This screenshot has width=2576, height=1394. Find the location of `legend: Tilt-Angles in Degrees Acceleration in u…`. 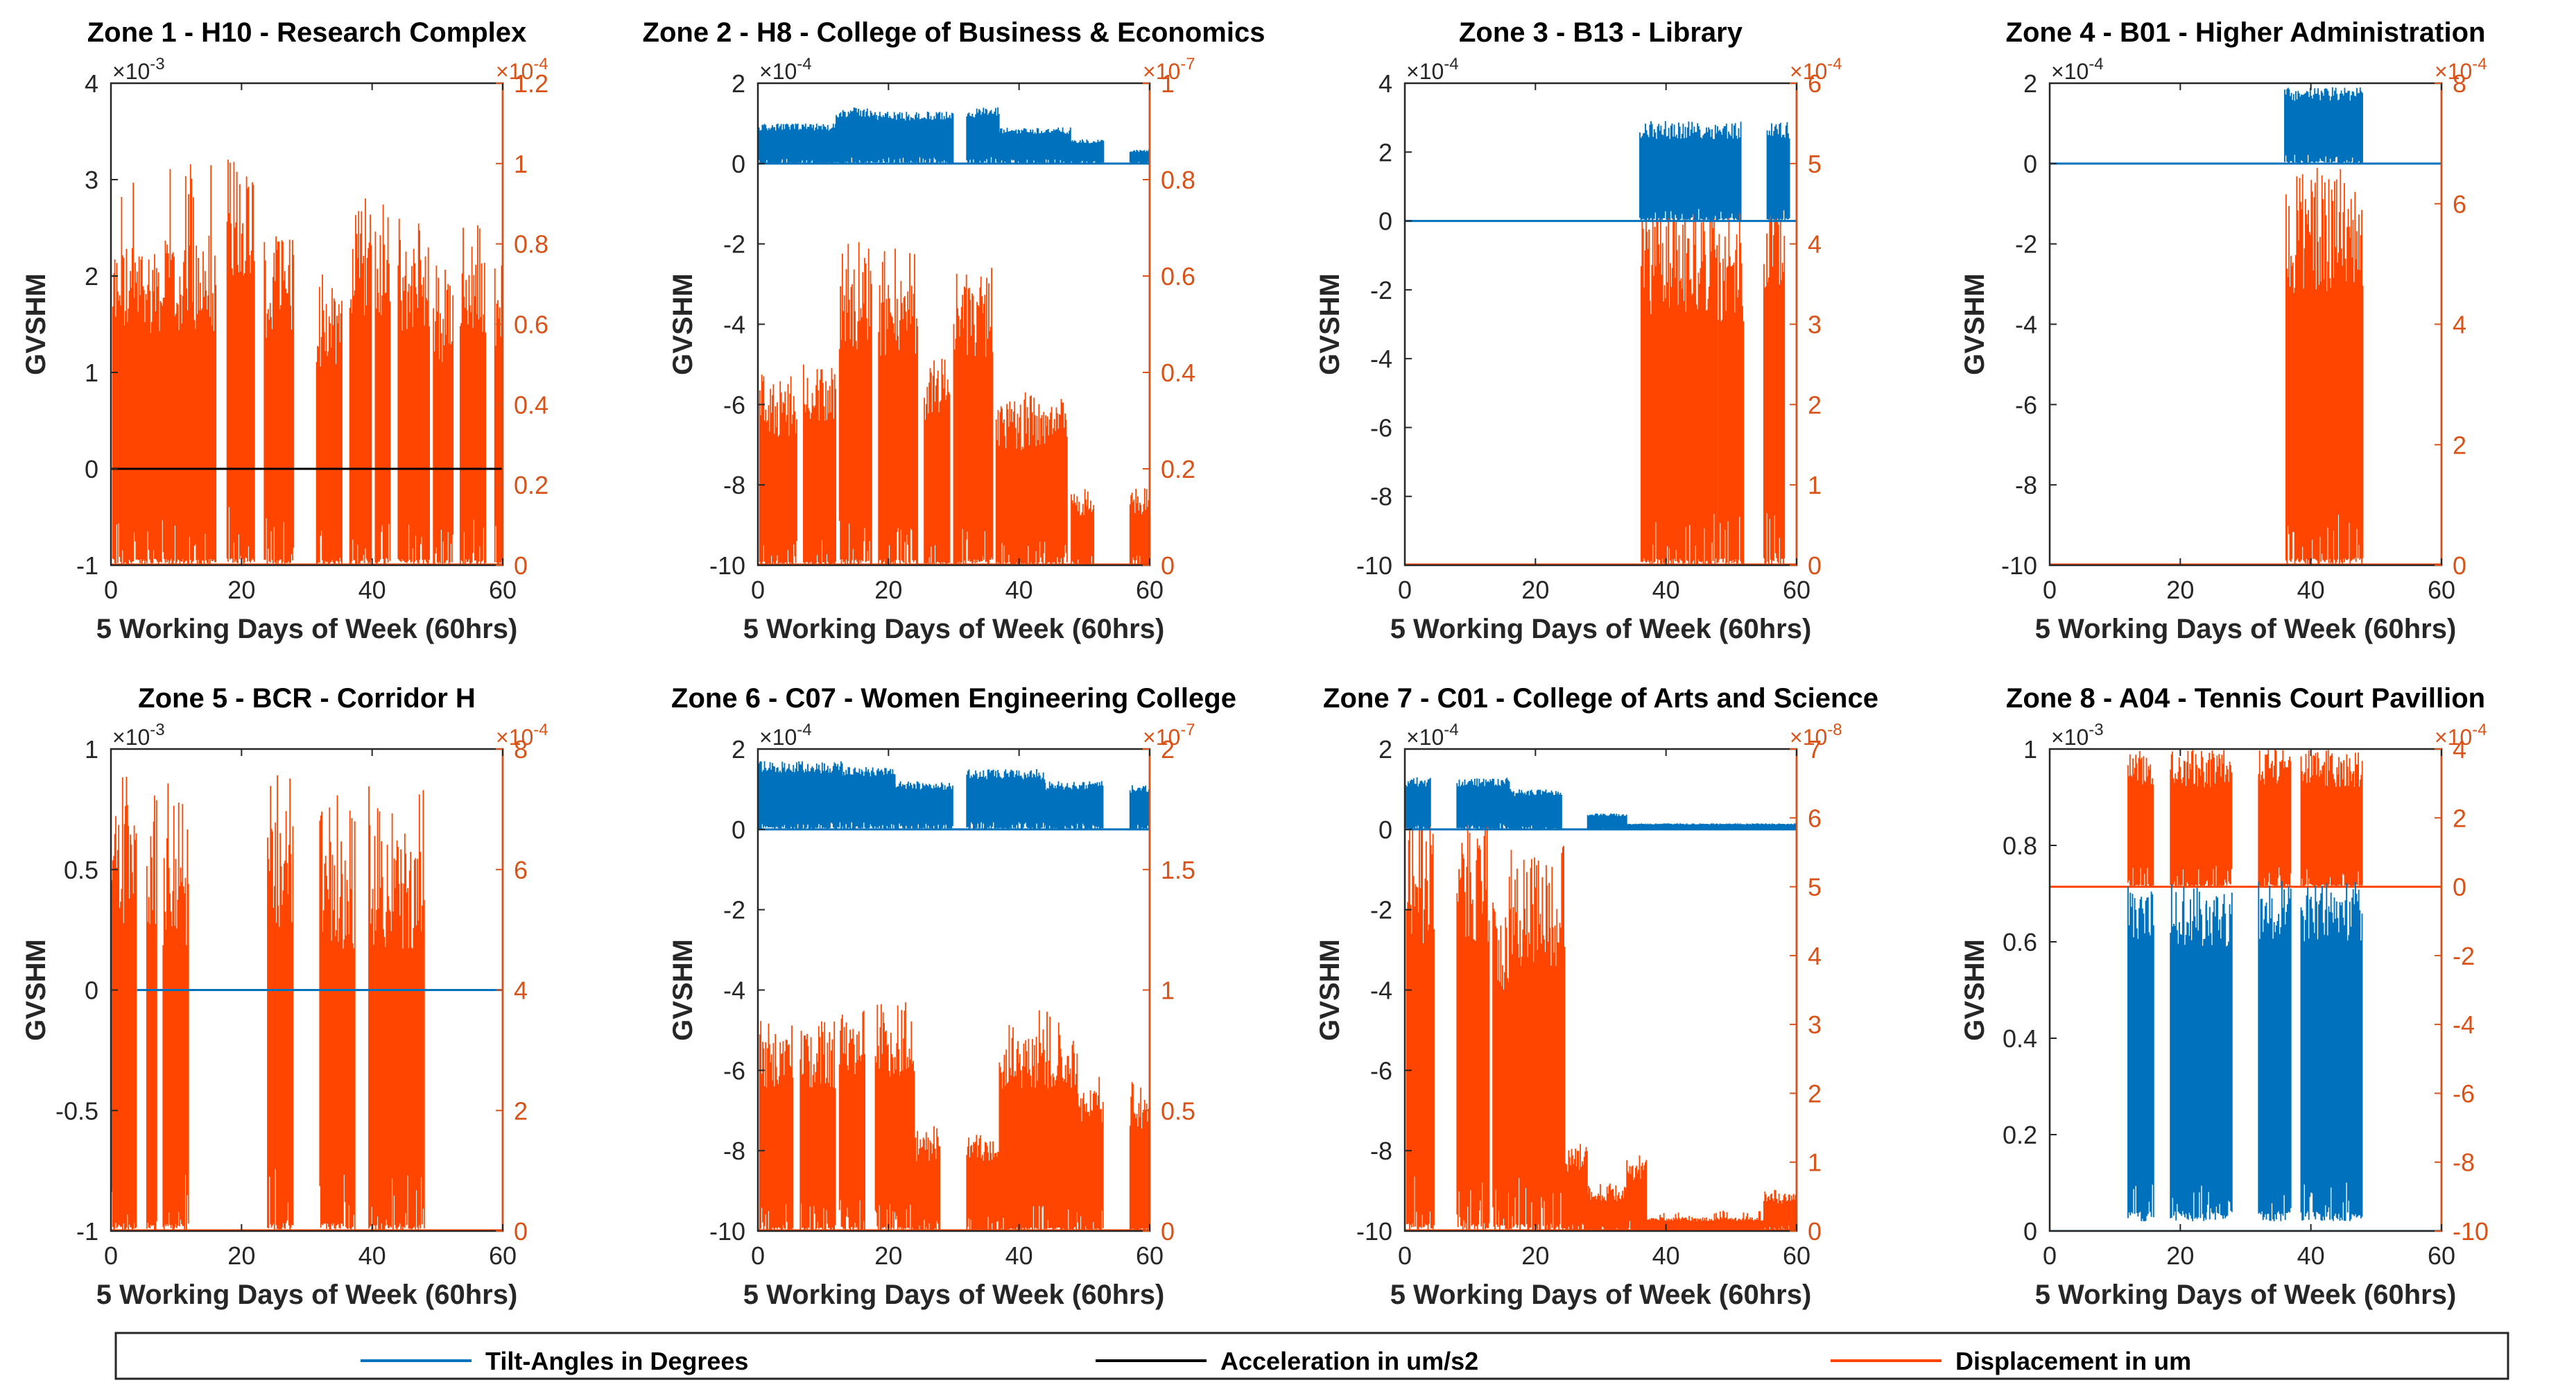

legend: Tilt-Angles in Degrees Acceleration in u… is located at coordinates (1311, 1356).